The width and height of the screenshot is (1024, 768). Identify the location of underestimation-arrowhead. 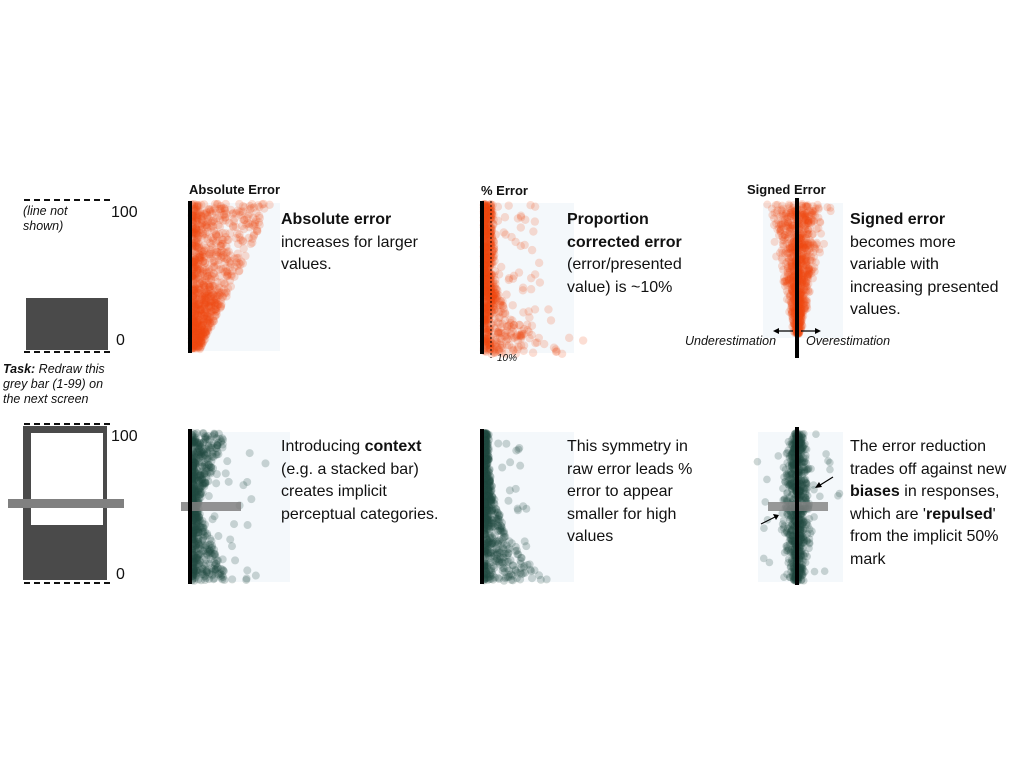
(776, 331).